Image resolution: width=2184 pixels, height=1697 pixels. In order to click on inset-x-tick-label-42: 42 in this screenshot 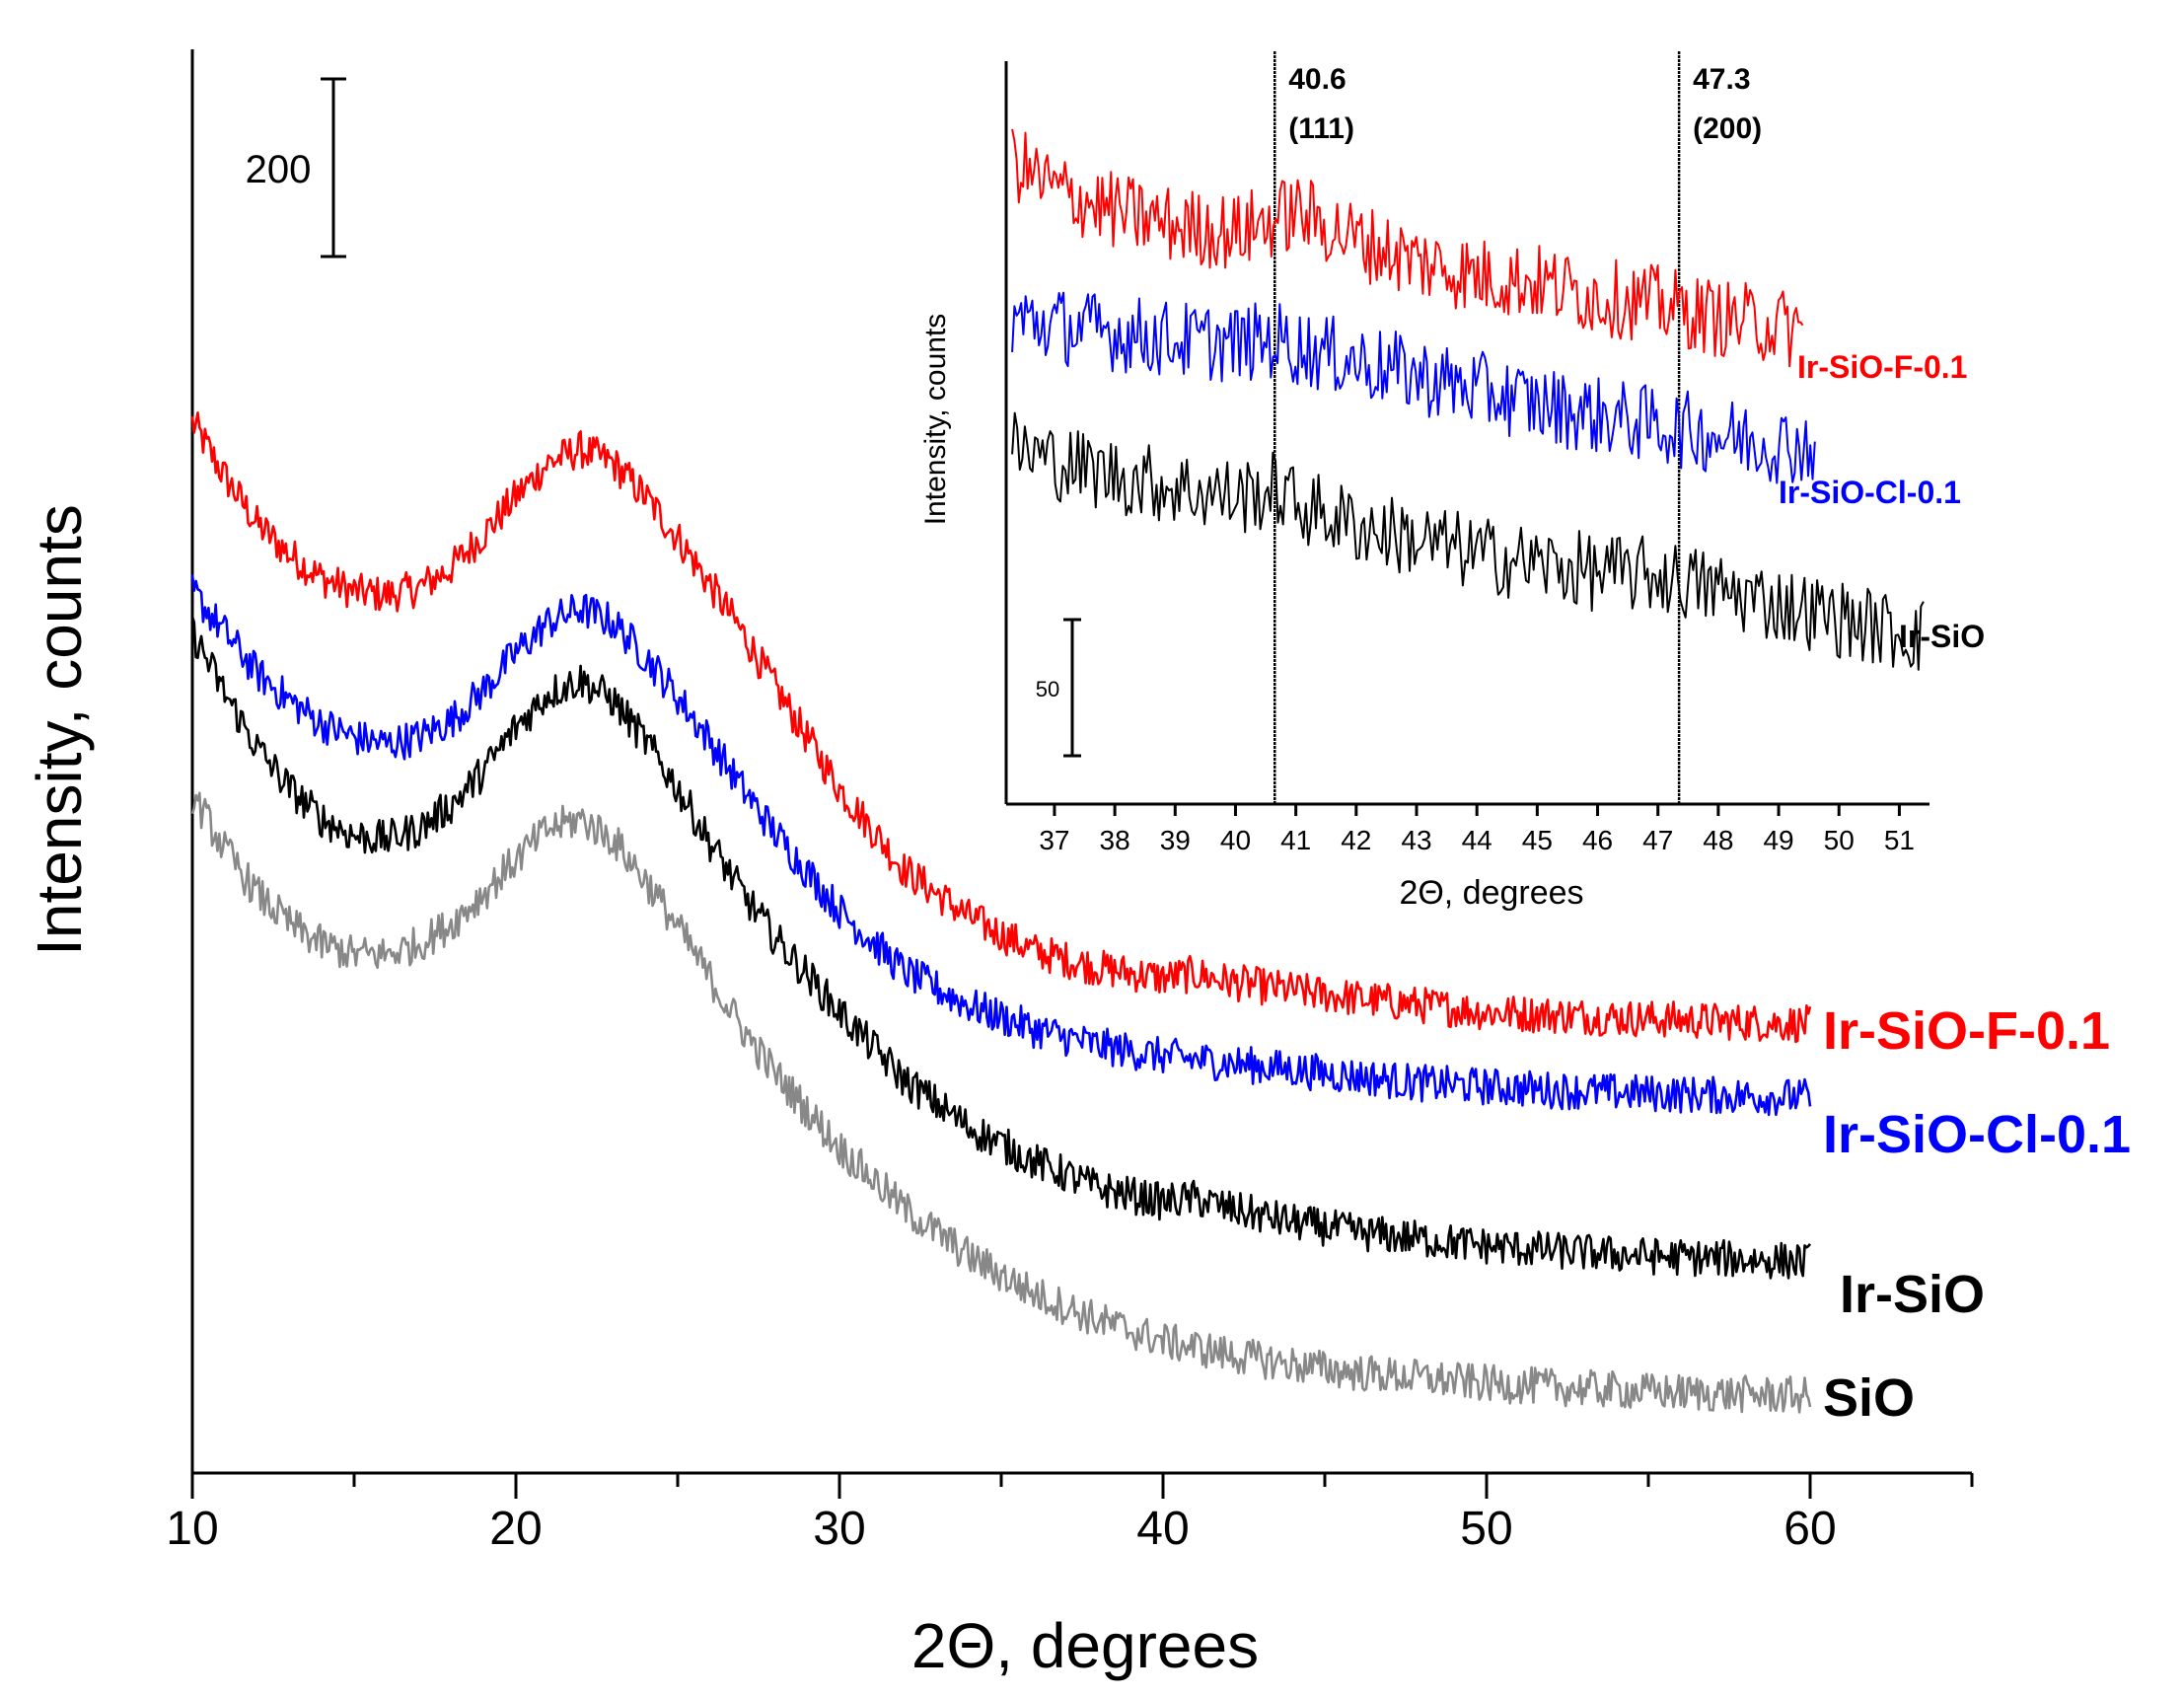, I will do `click(1356, 840)`.